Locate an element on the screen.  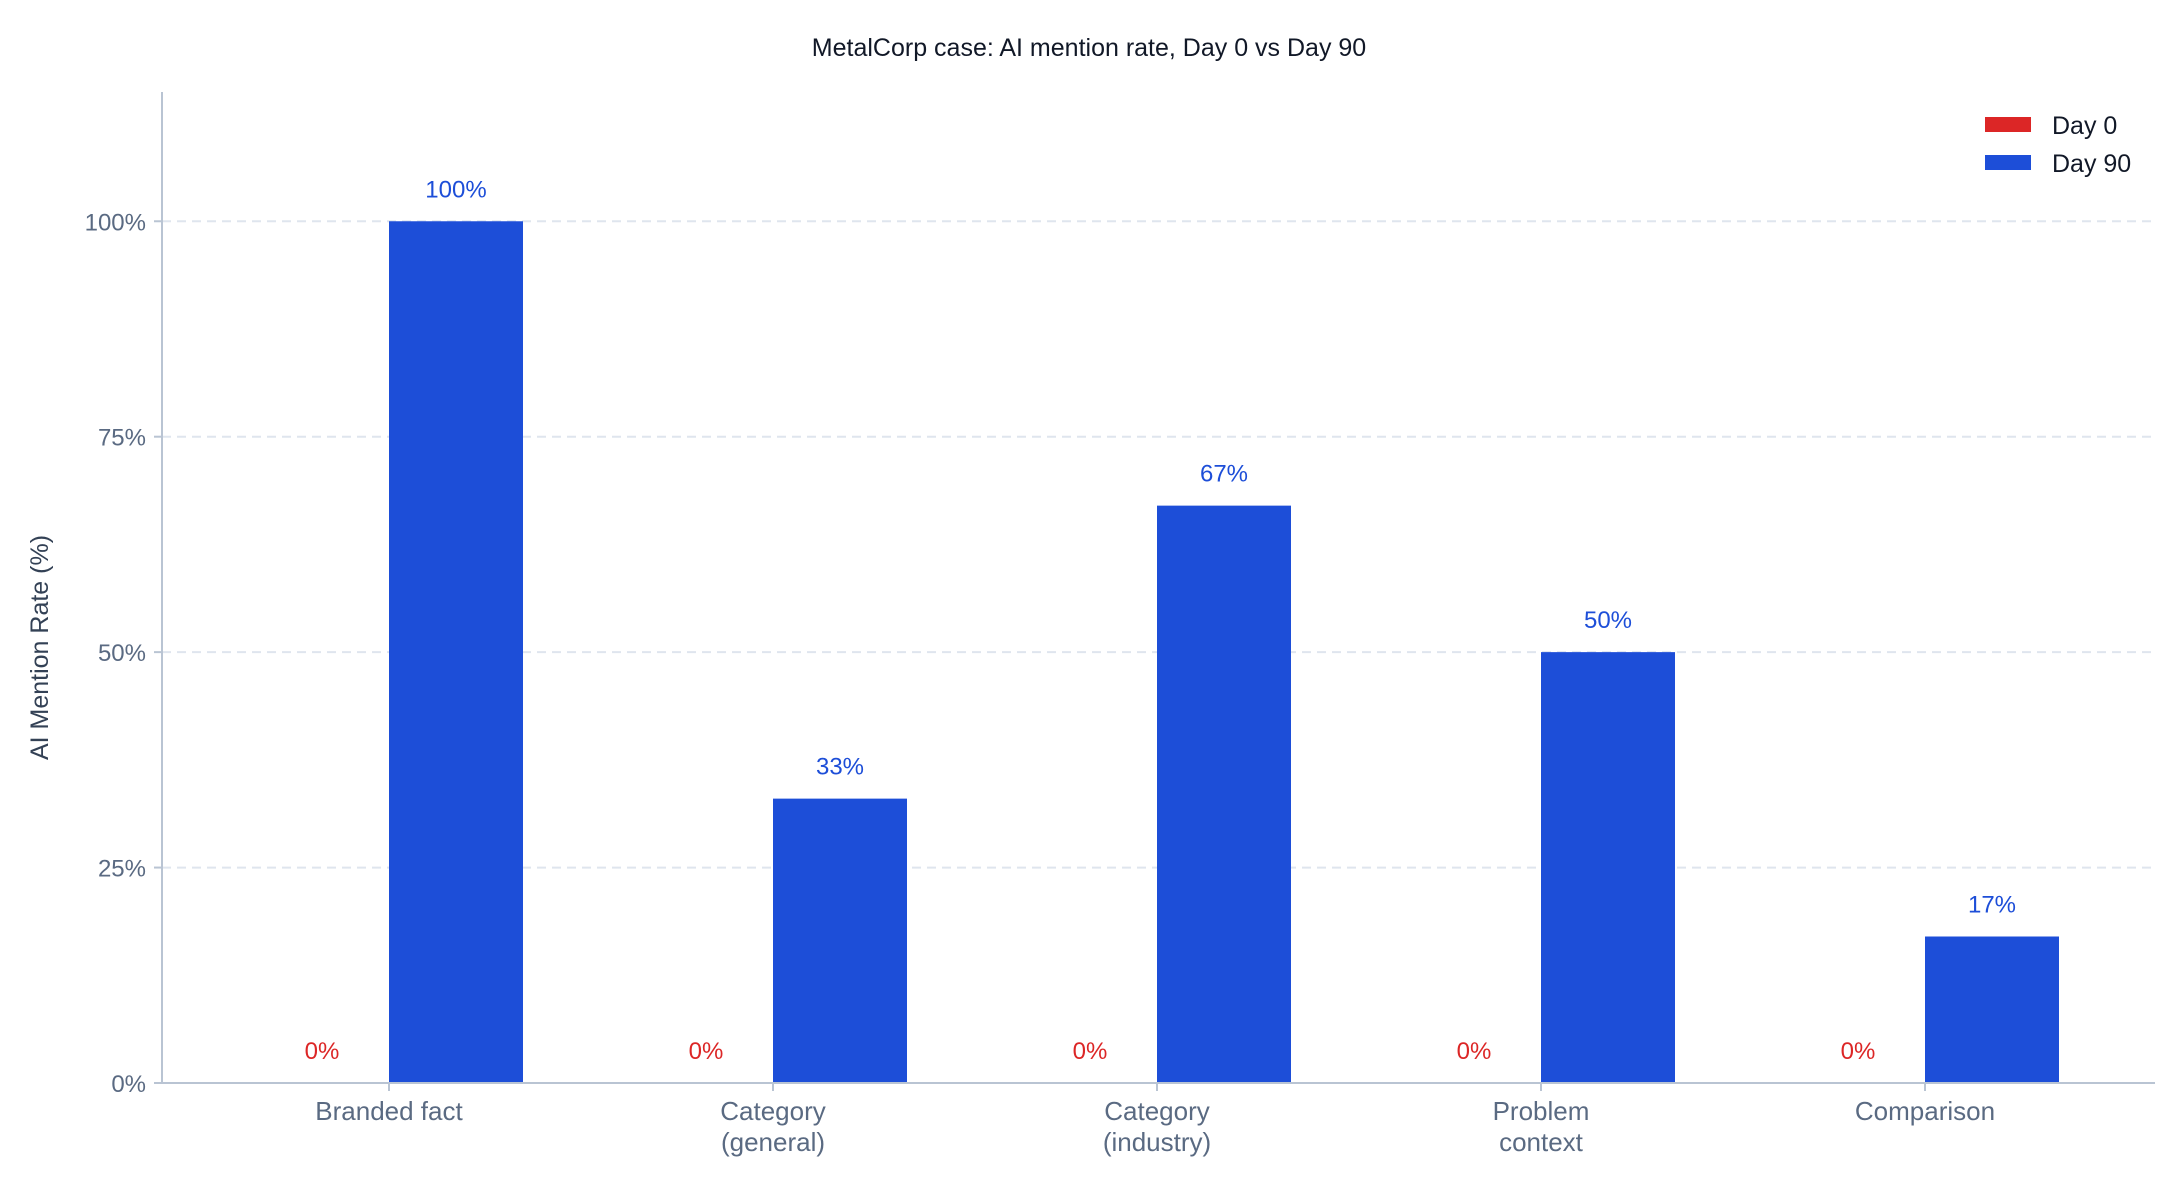
legend: Day 0 Day 90 is located at coordinates (2058, 145).